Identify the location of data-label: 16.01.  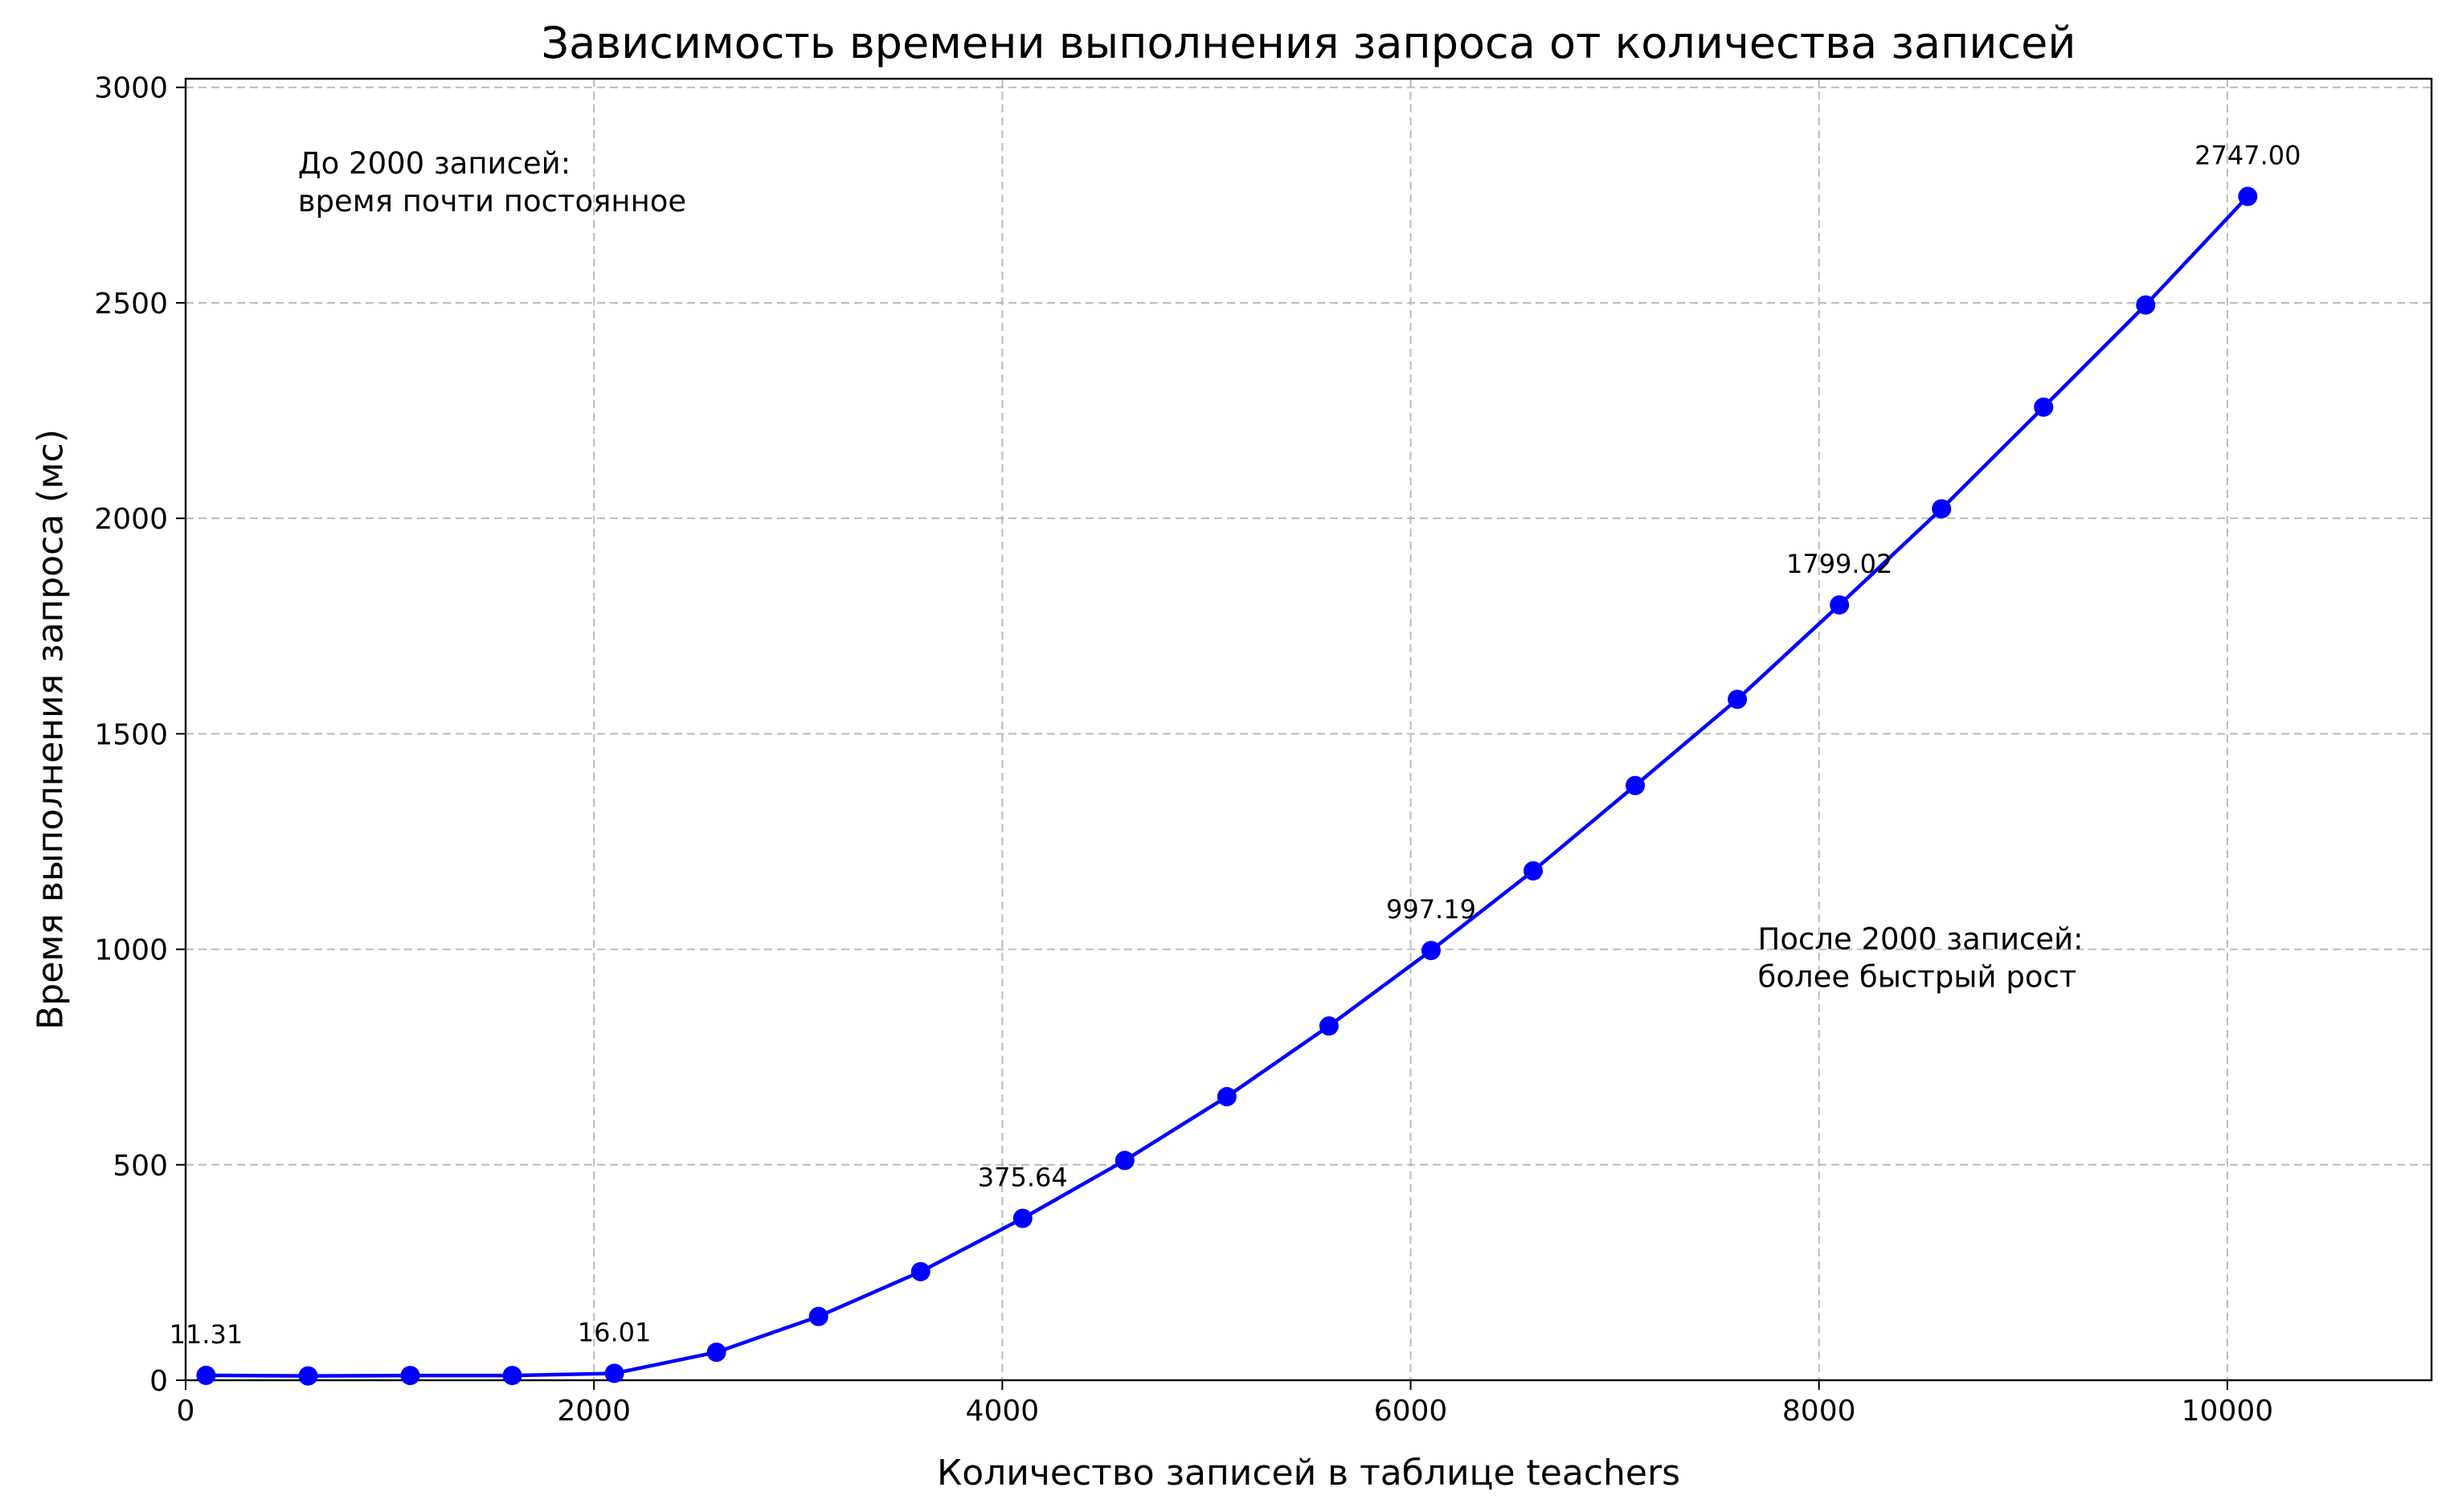
(615, 1332).